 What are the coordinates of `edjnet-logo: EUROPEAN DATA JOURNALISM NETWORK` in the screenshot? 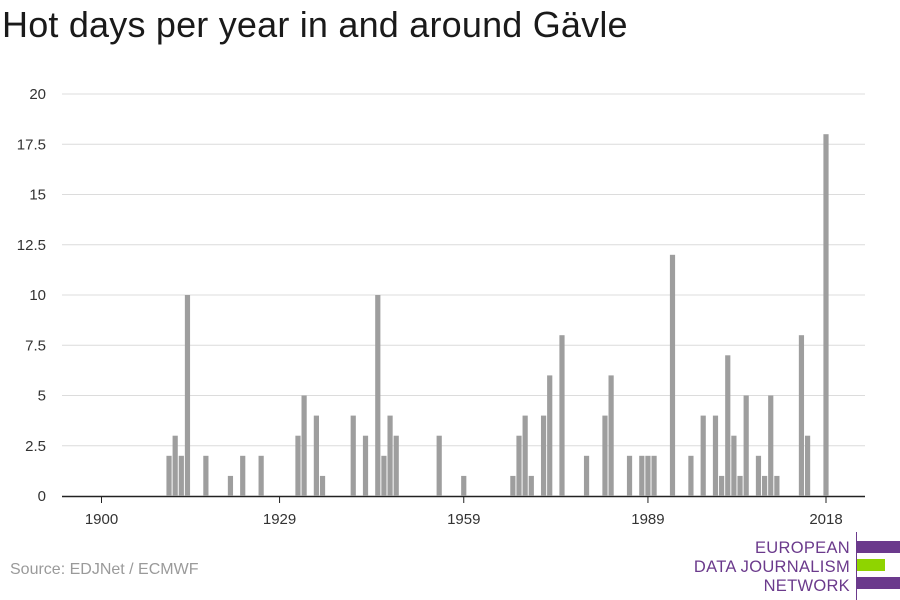 It's located at (797, 566).